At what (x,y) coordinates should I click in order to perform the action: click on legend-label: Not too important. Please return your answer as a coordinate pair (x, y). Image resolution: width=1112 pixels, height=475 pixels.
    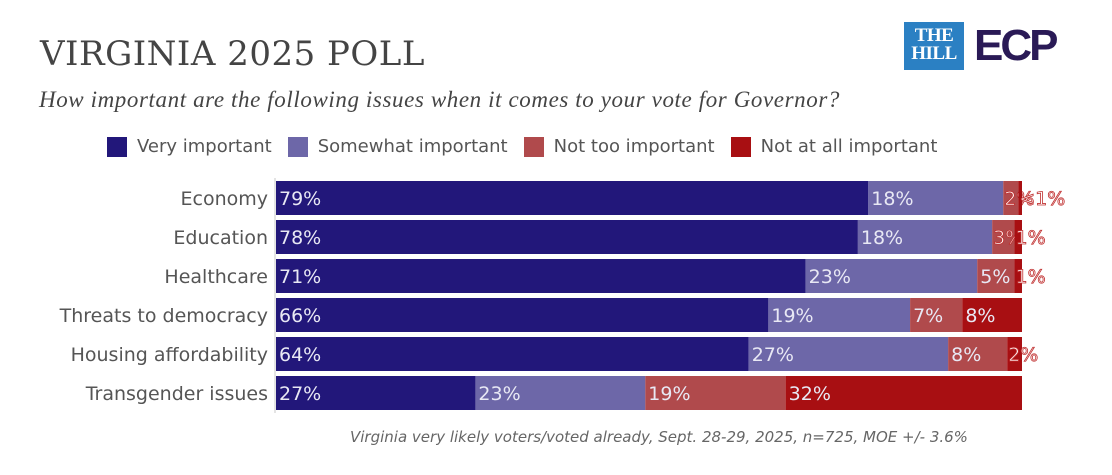
    Looking at the image, I should click on (634, 146).